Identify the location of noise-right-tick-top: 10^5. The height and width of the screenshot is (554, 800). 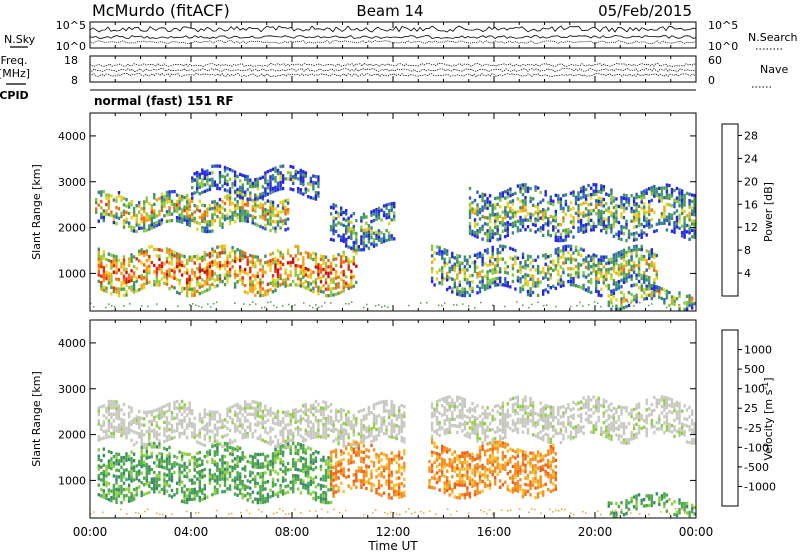
(723, 25).